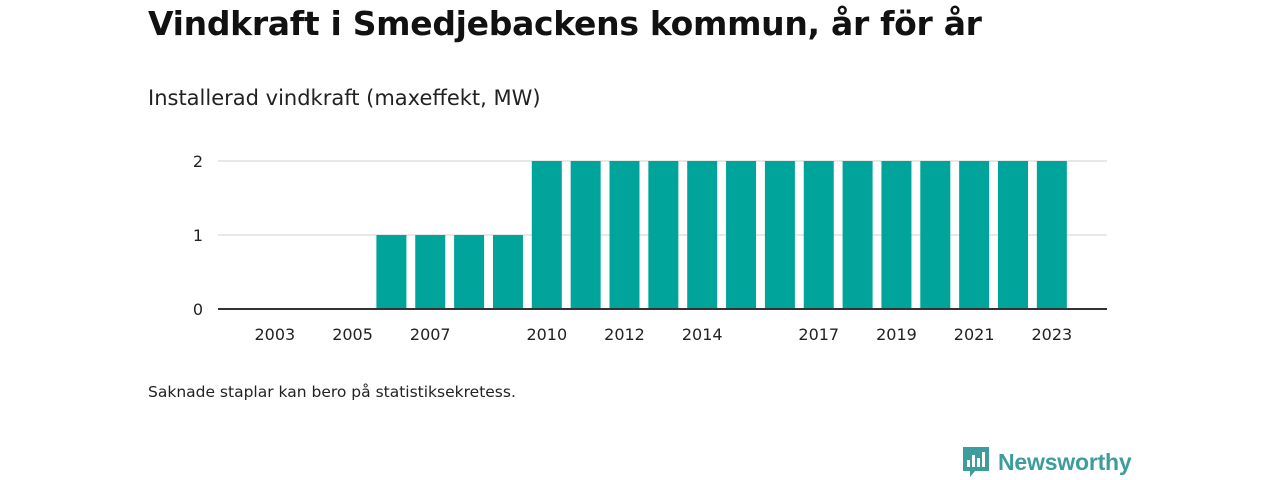  What do you see at coordinates (1013, 235) in the screenshot?
I see `bar-2022` at bounding box center [1013, 235].